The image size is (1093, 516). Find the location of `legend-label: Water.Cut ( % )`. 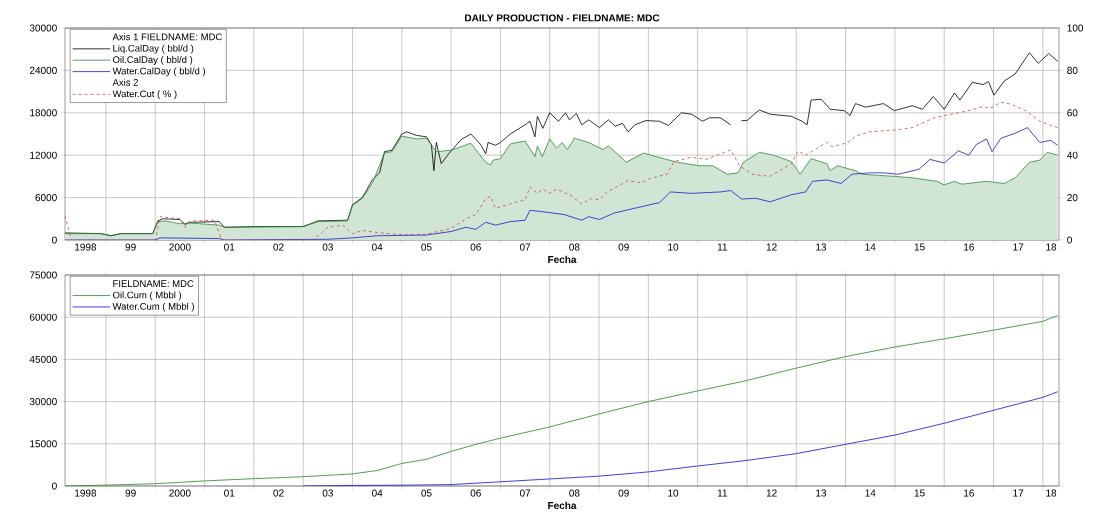

legend-label: Water.Cut ( % ) is located at coordinates (144, 95).